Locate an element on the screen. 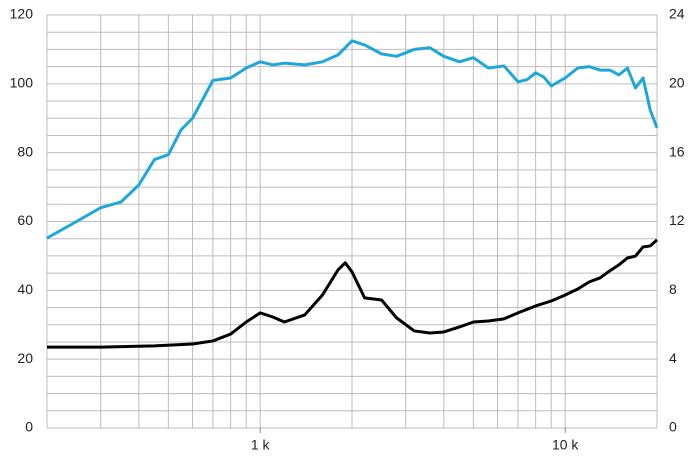 This screenshot has width=697, height=459. y2-tick-label: 12 is located at coordinates (677, 220).